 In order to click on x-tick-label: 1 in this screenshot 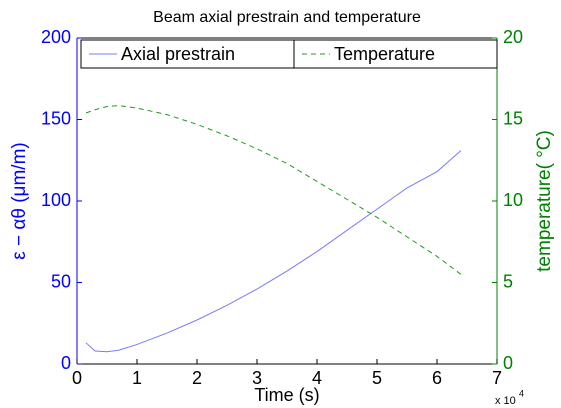, I will do `click(137, 378)`.